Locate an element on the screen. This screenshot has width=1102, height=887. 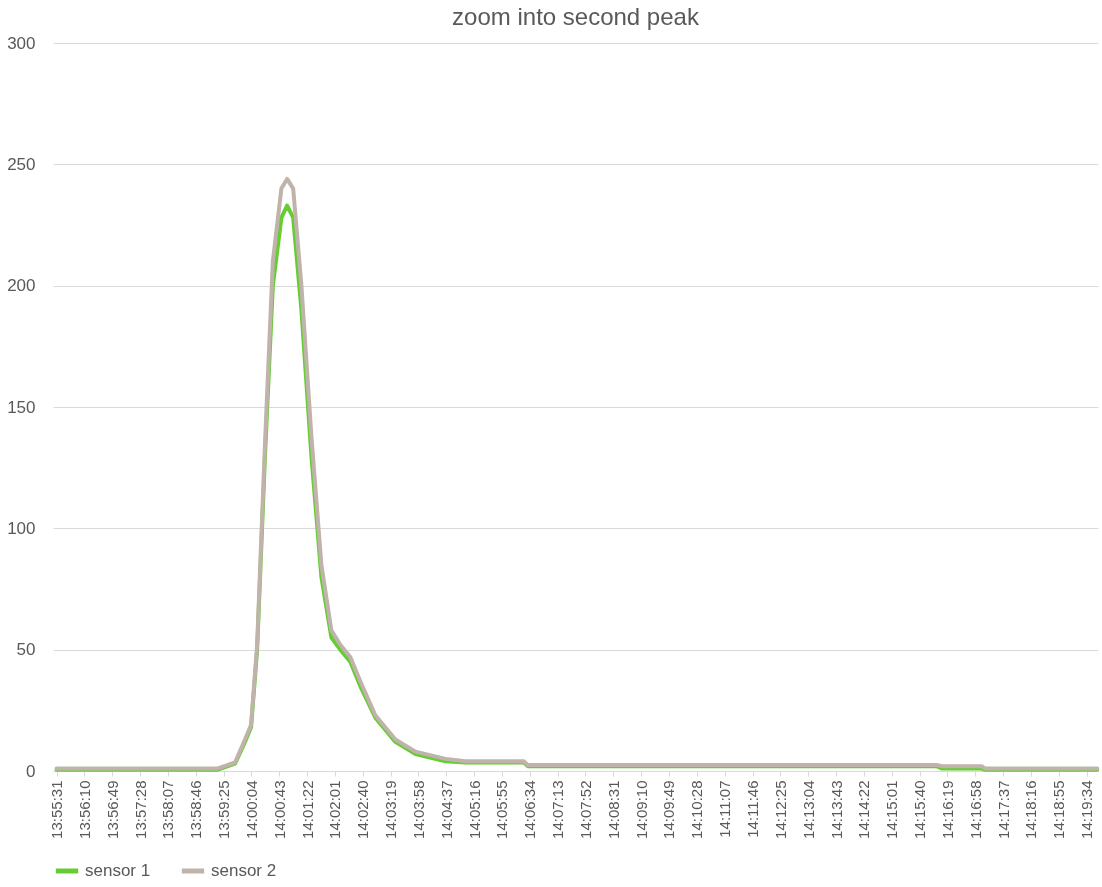
x-tick-label: 14:02:01 is located at coordinates (335, 809).